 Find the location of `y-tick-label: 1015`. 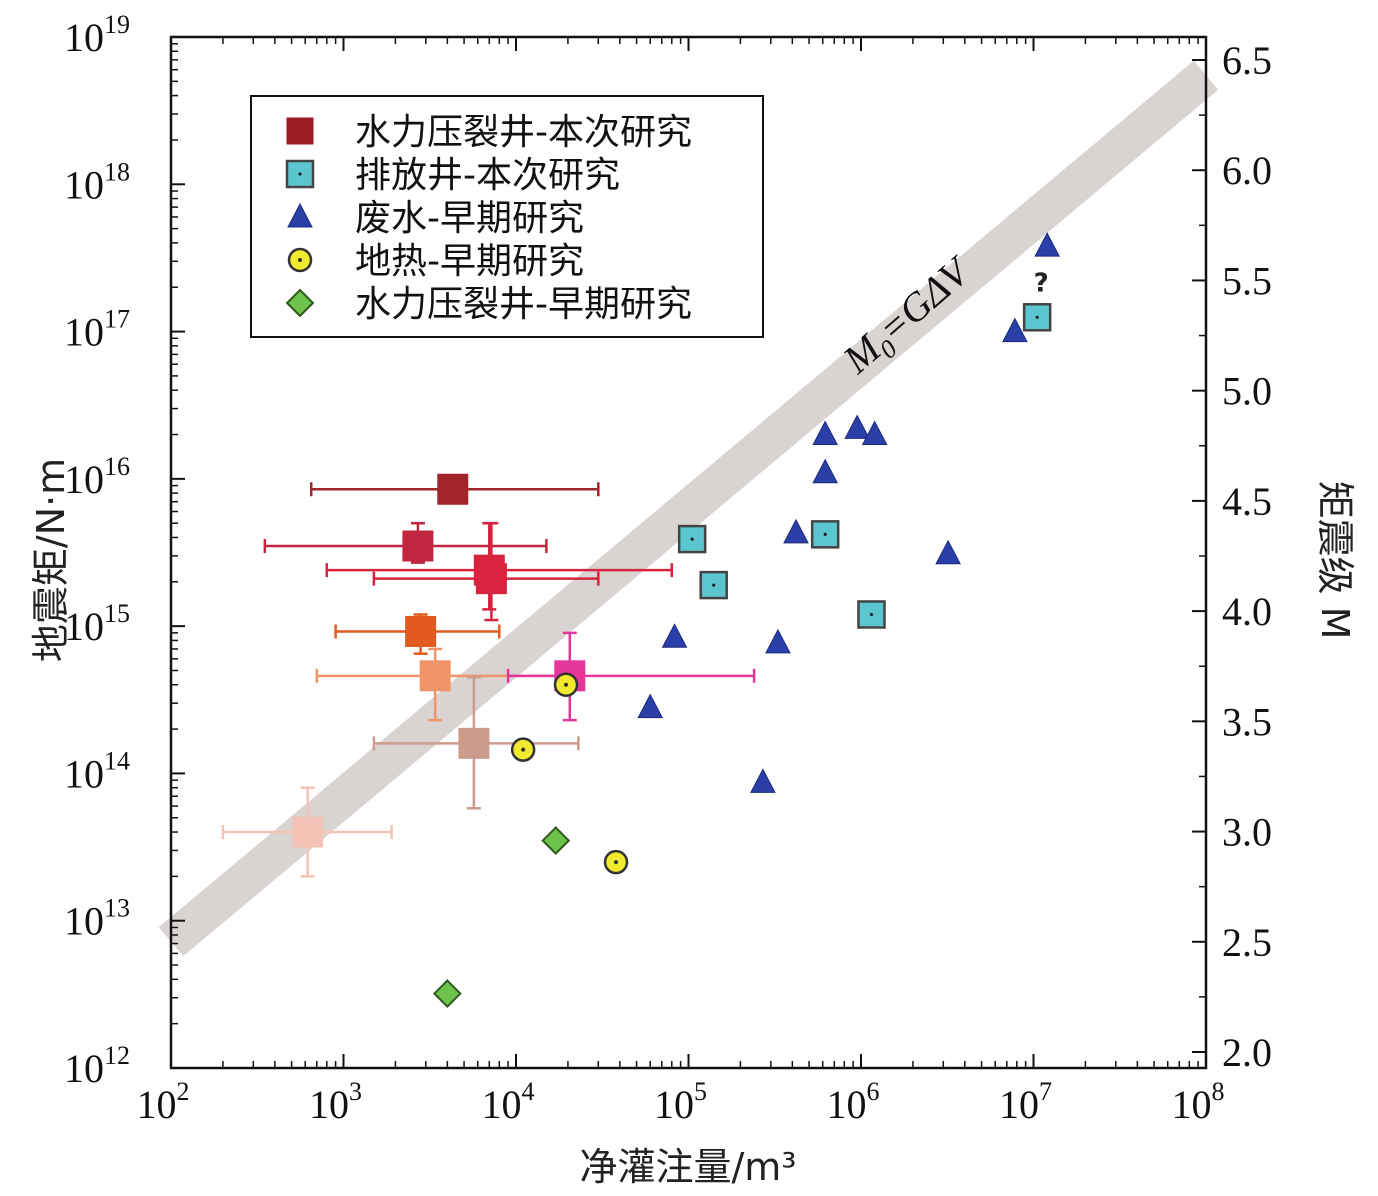

y-tick-label: 1015 is located at coordinates (97, 624).